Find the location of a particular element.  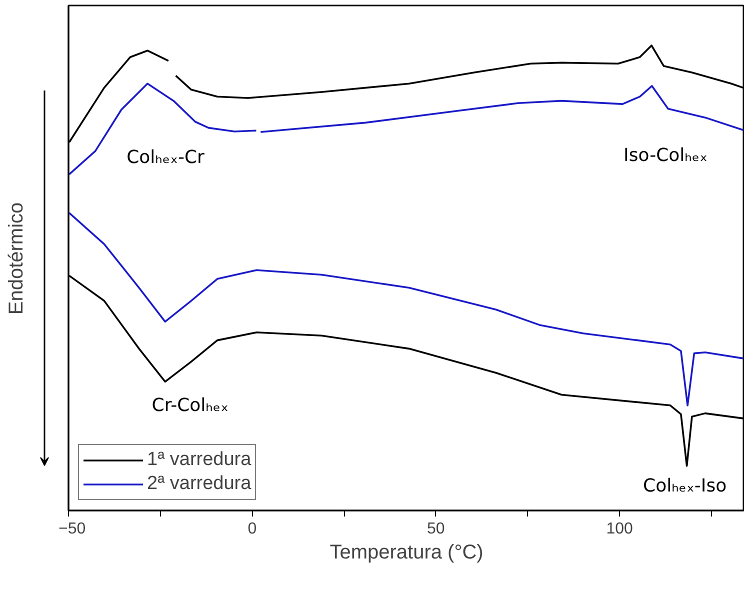

legend-label: 2ª varredura is located at coordinates (199, 484).